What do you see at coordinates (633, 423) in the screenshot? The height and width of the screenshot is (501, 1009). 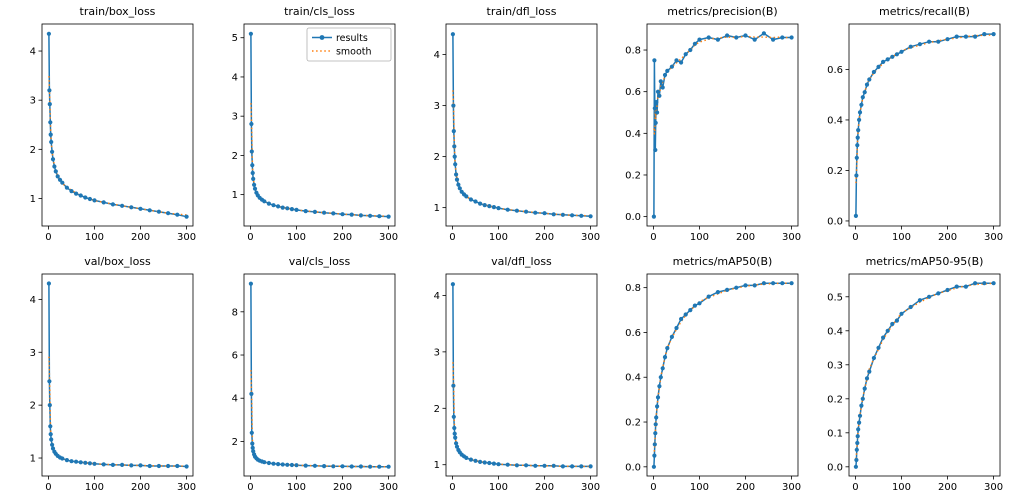 I see `y-tick-label: 0.2` at bounding box center [633, 423].